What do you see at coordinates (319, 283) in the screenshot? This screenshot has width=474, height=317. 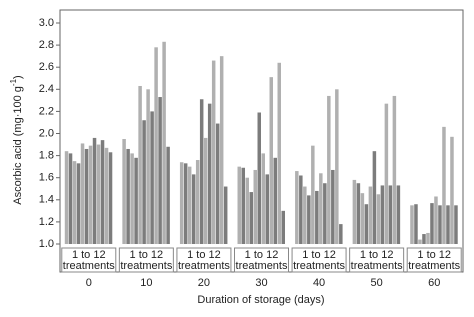 I see `x-tick-label: 40` at bounding box center [319, 283].